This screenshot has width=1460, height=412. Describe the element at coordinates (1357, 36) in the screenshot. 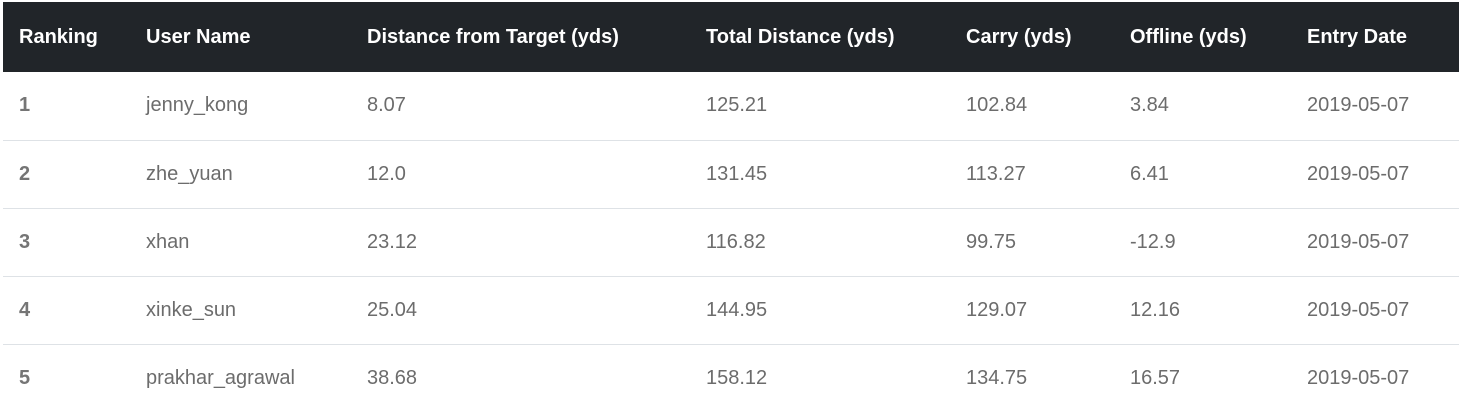

I see `header-entry-date: Entry Date` at that location.